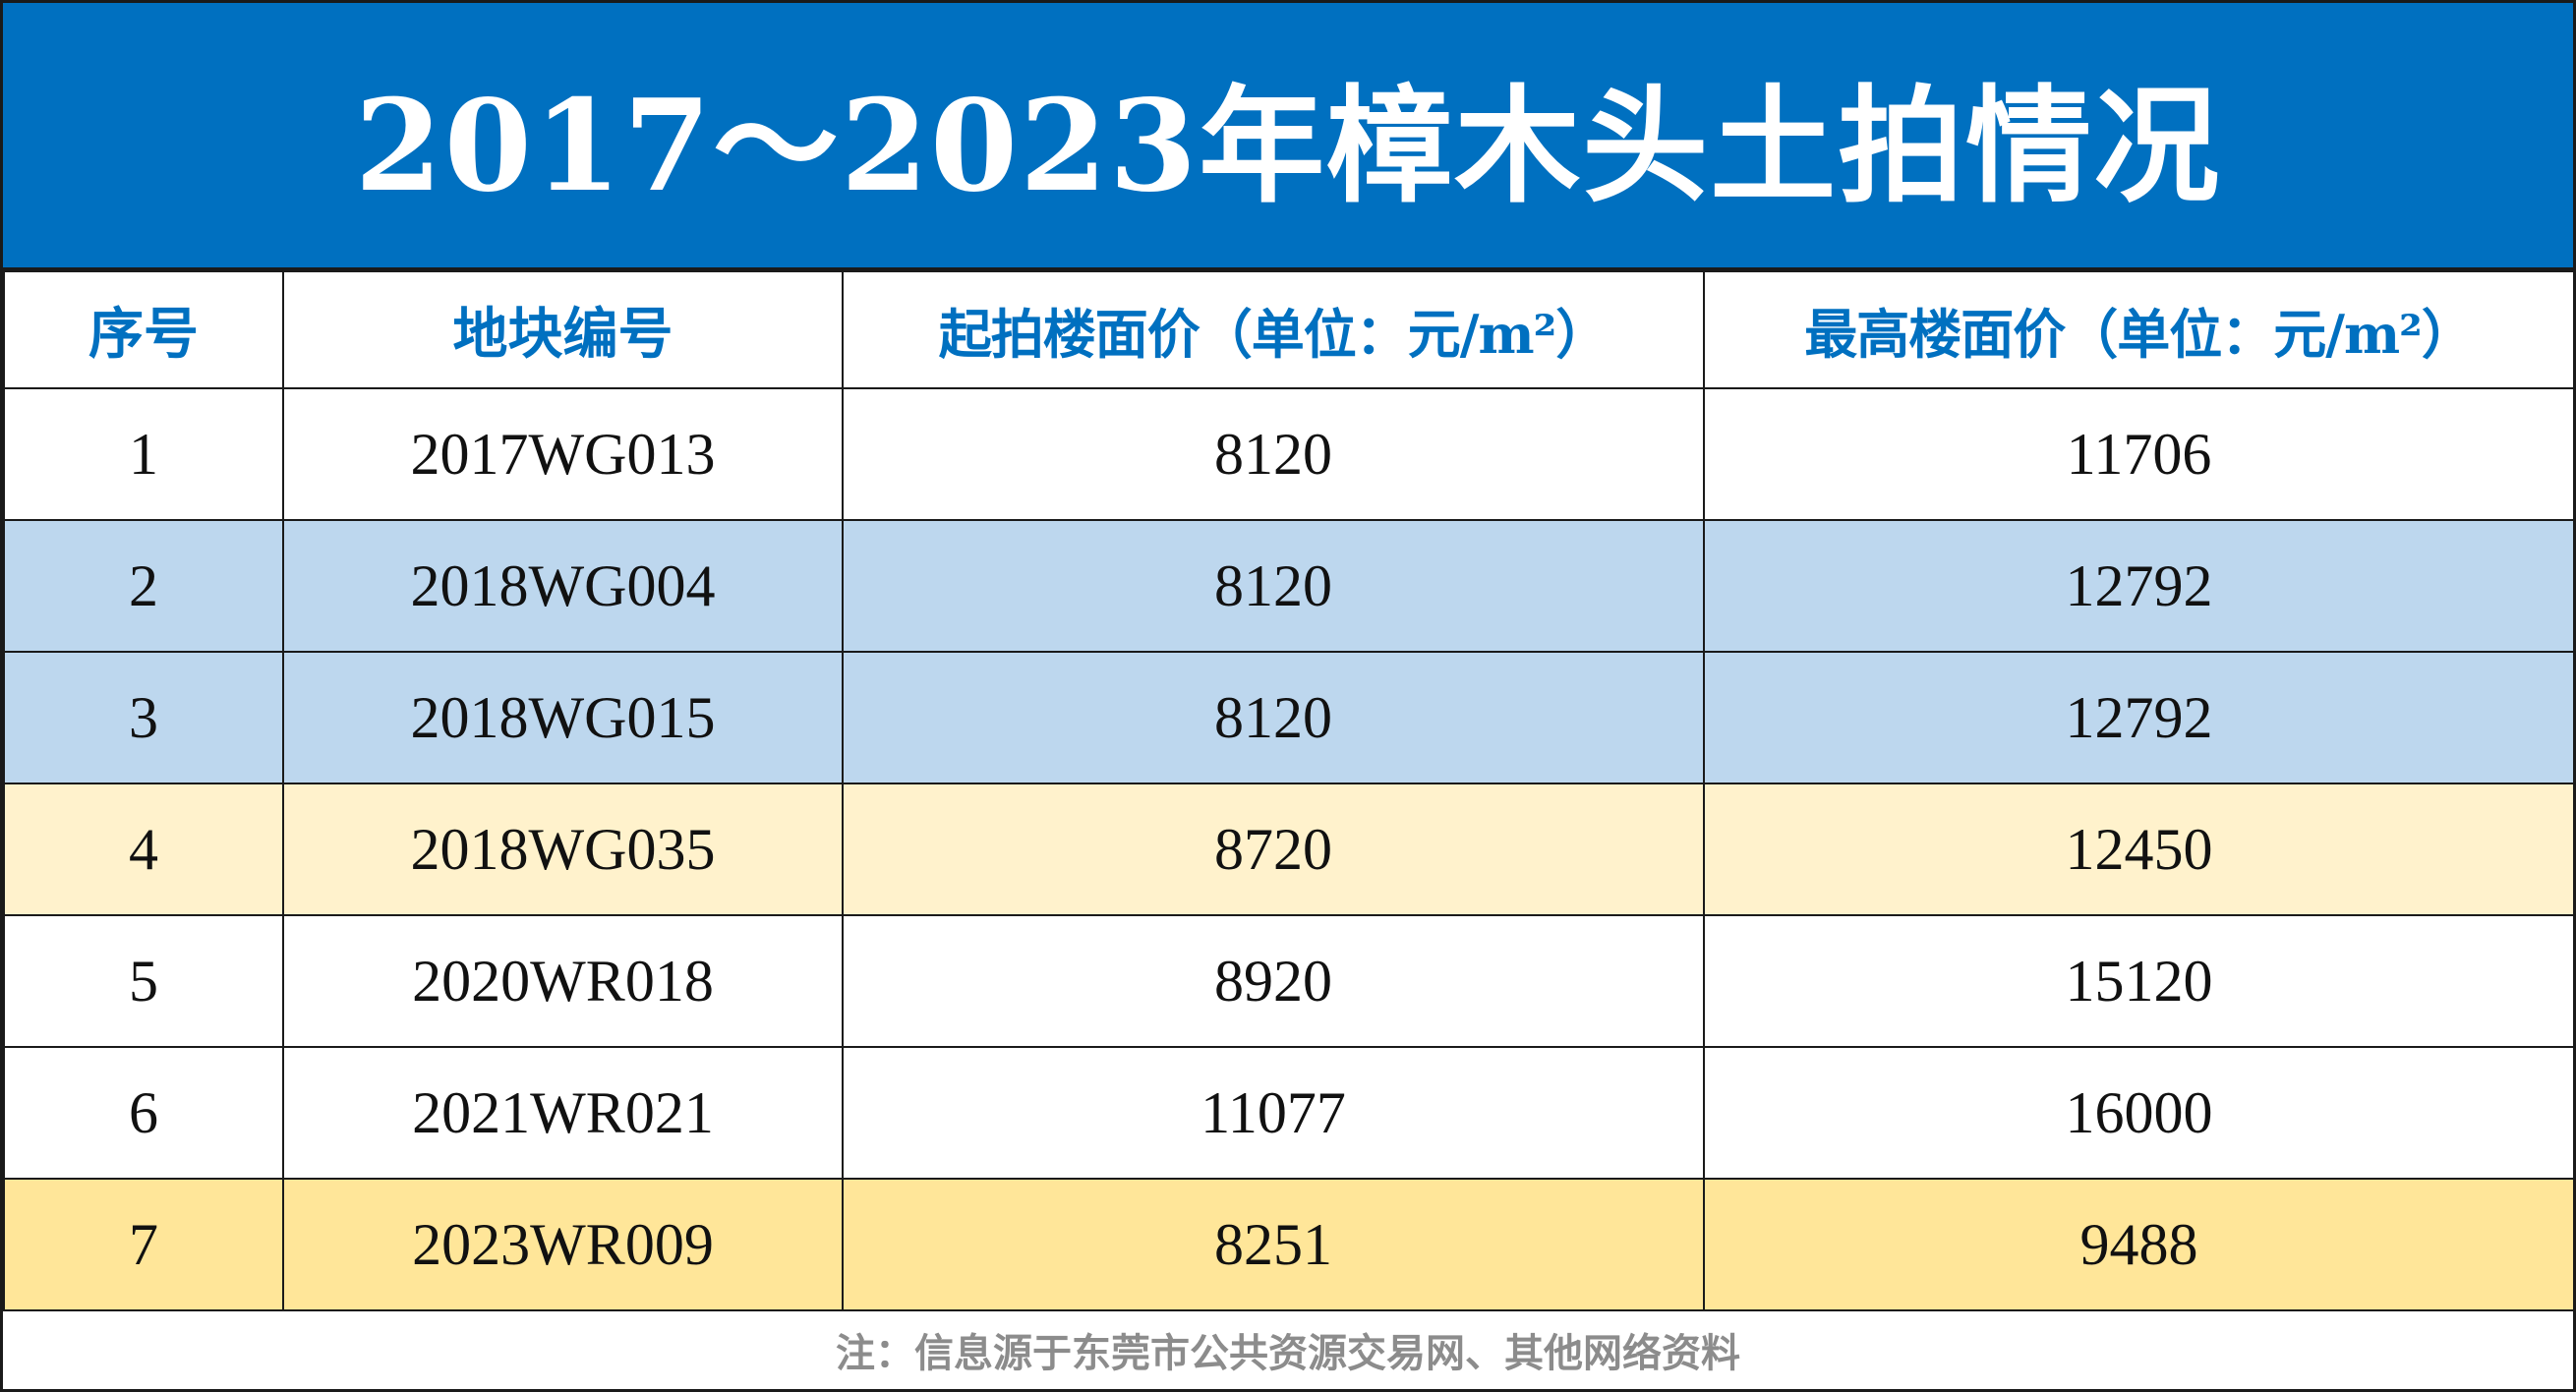 This screenshot has height=1392, width=2576. I want to click on table-row: 3 2018WG015 8120 12792, so click(1289, 717).